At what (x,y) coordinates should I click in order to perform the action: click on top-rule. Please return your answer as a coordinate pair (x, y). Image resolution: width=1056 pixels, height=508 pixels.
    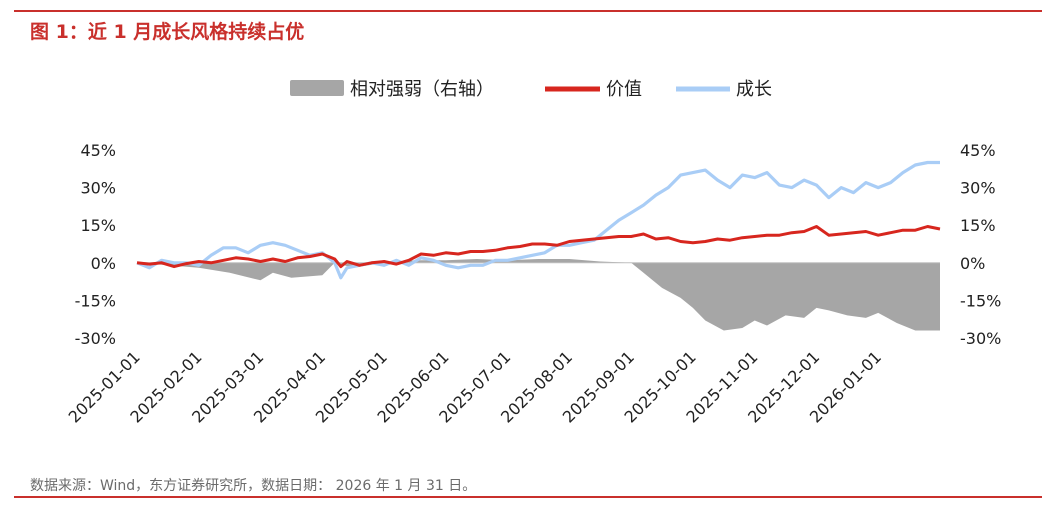
    Looking at the image, I should click on (528, 11).